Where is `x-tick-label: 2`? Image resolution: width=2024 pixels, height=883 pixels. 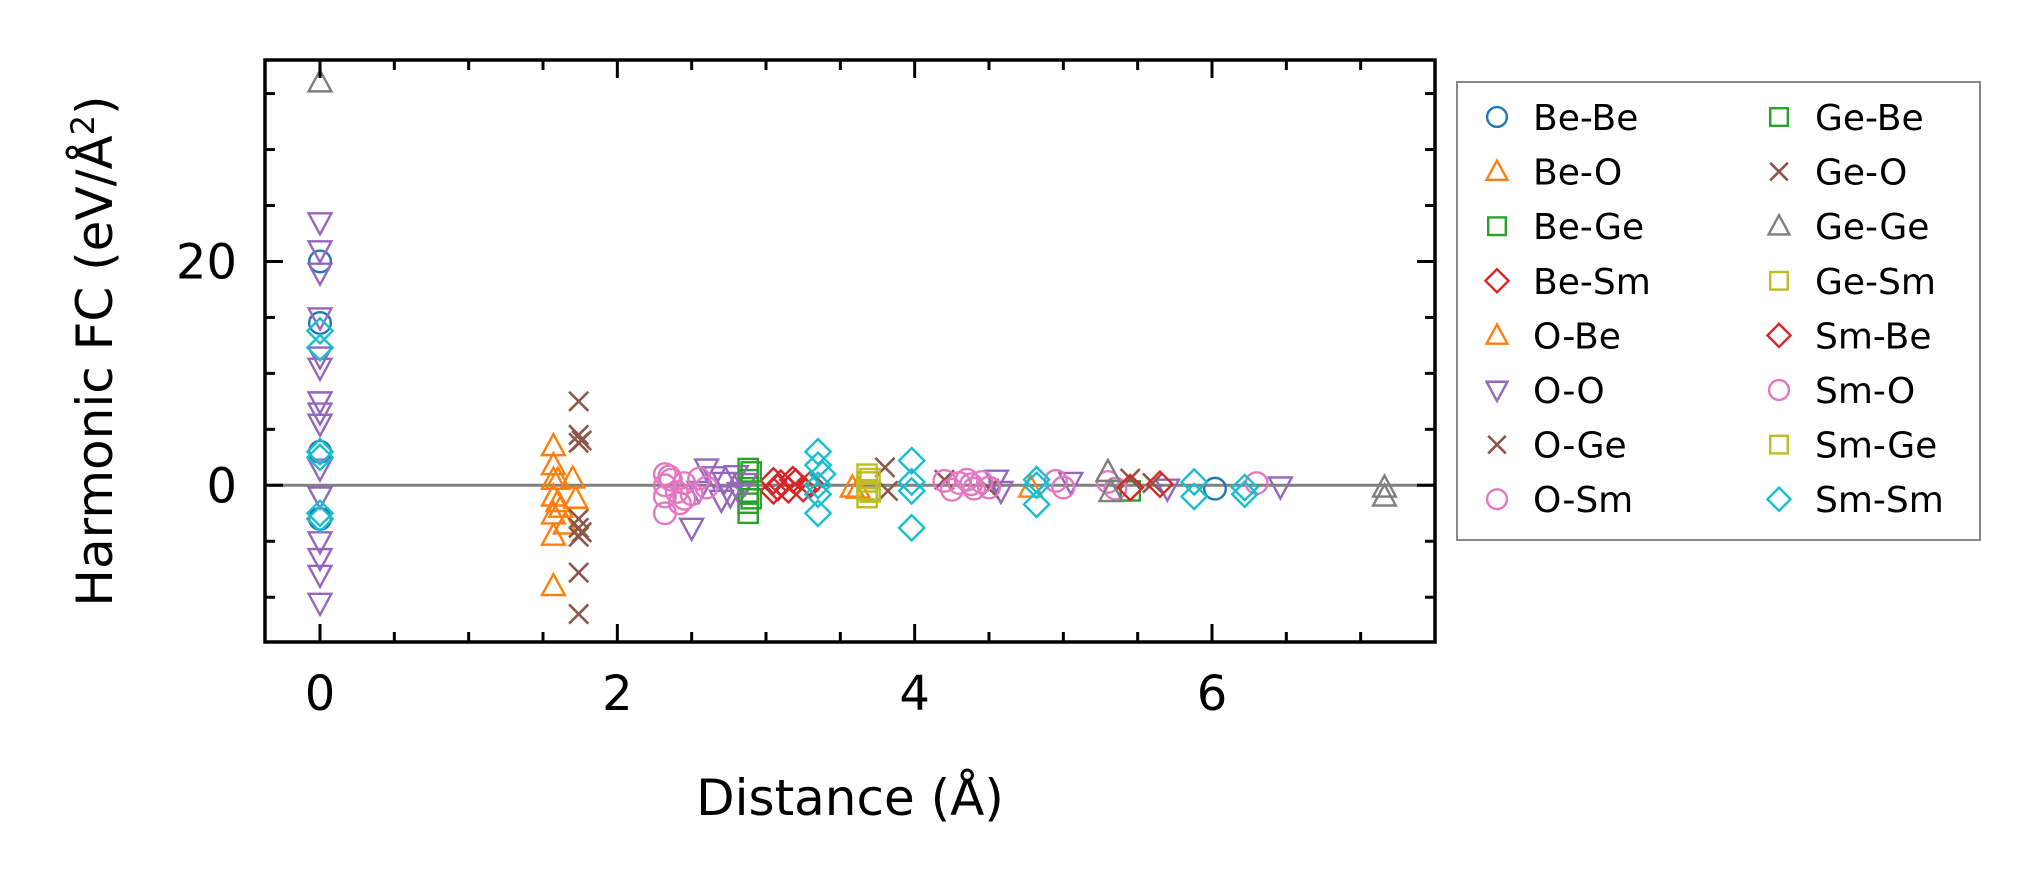 x-tick-label: 2 is located at coordinates (617, 694).